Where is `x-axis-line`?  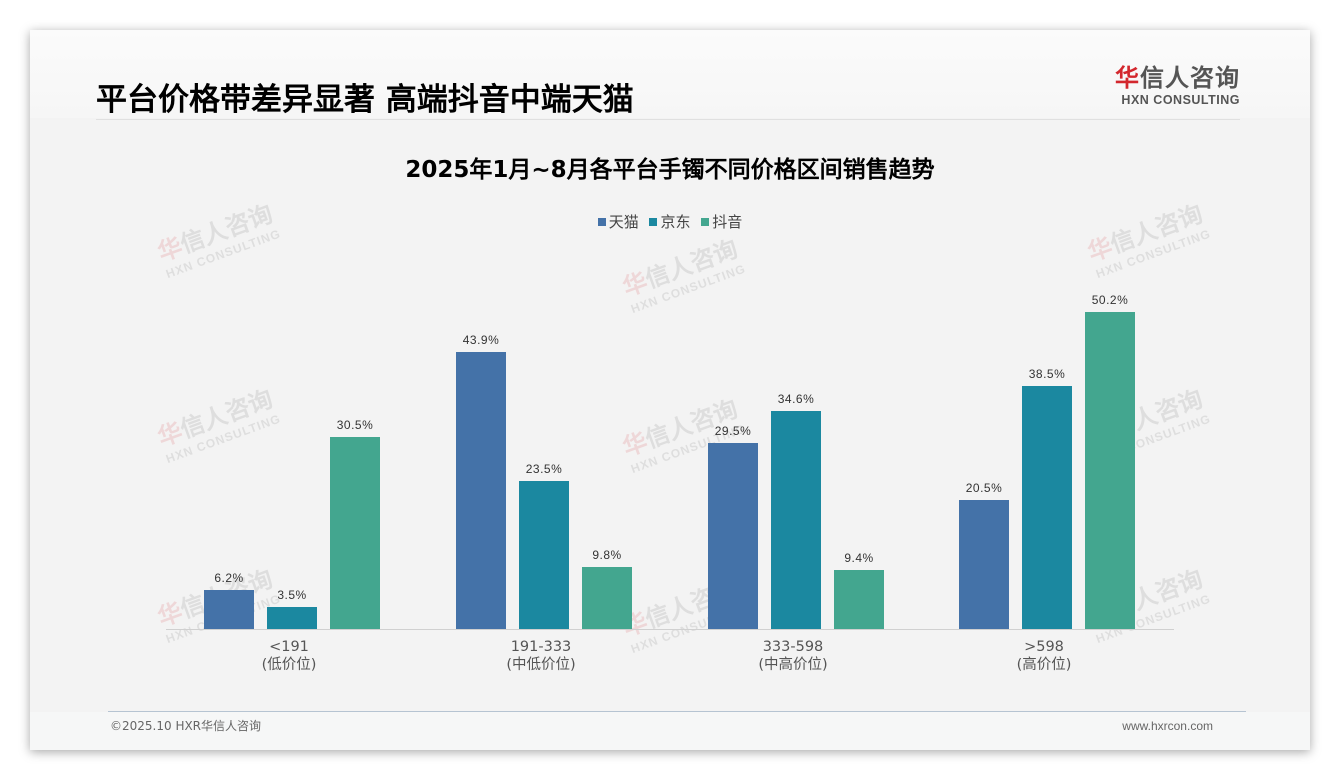
x-axis-line is located at coordinates (670, 629).